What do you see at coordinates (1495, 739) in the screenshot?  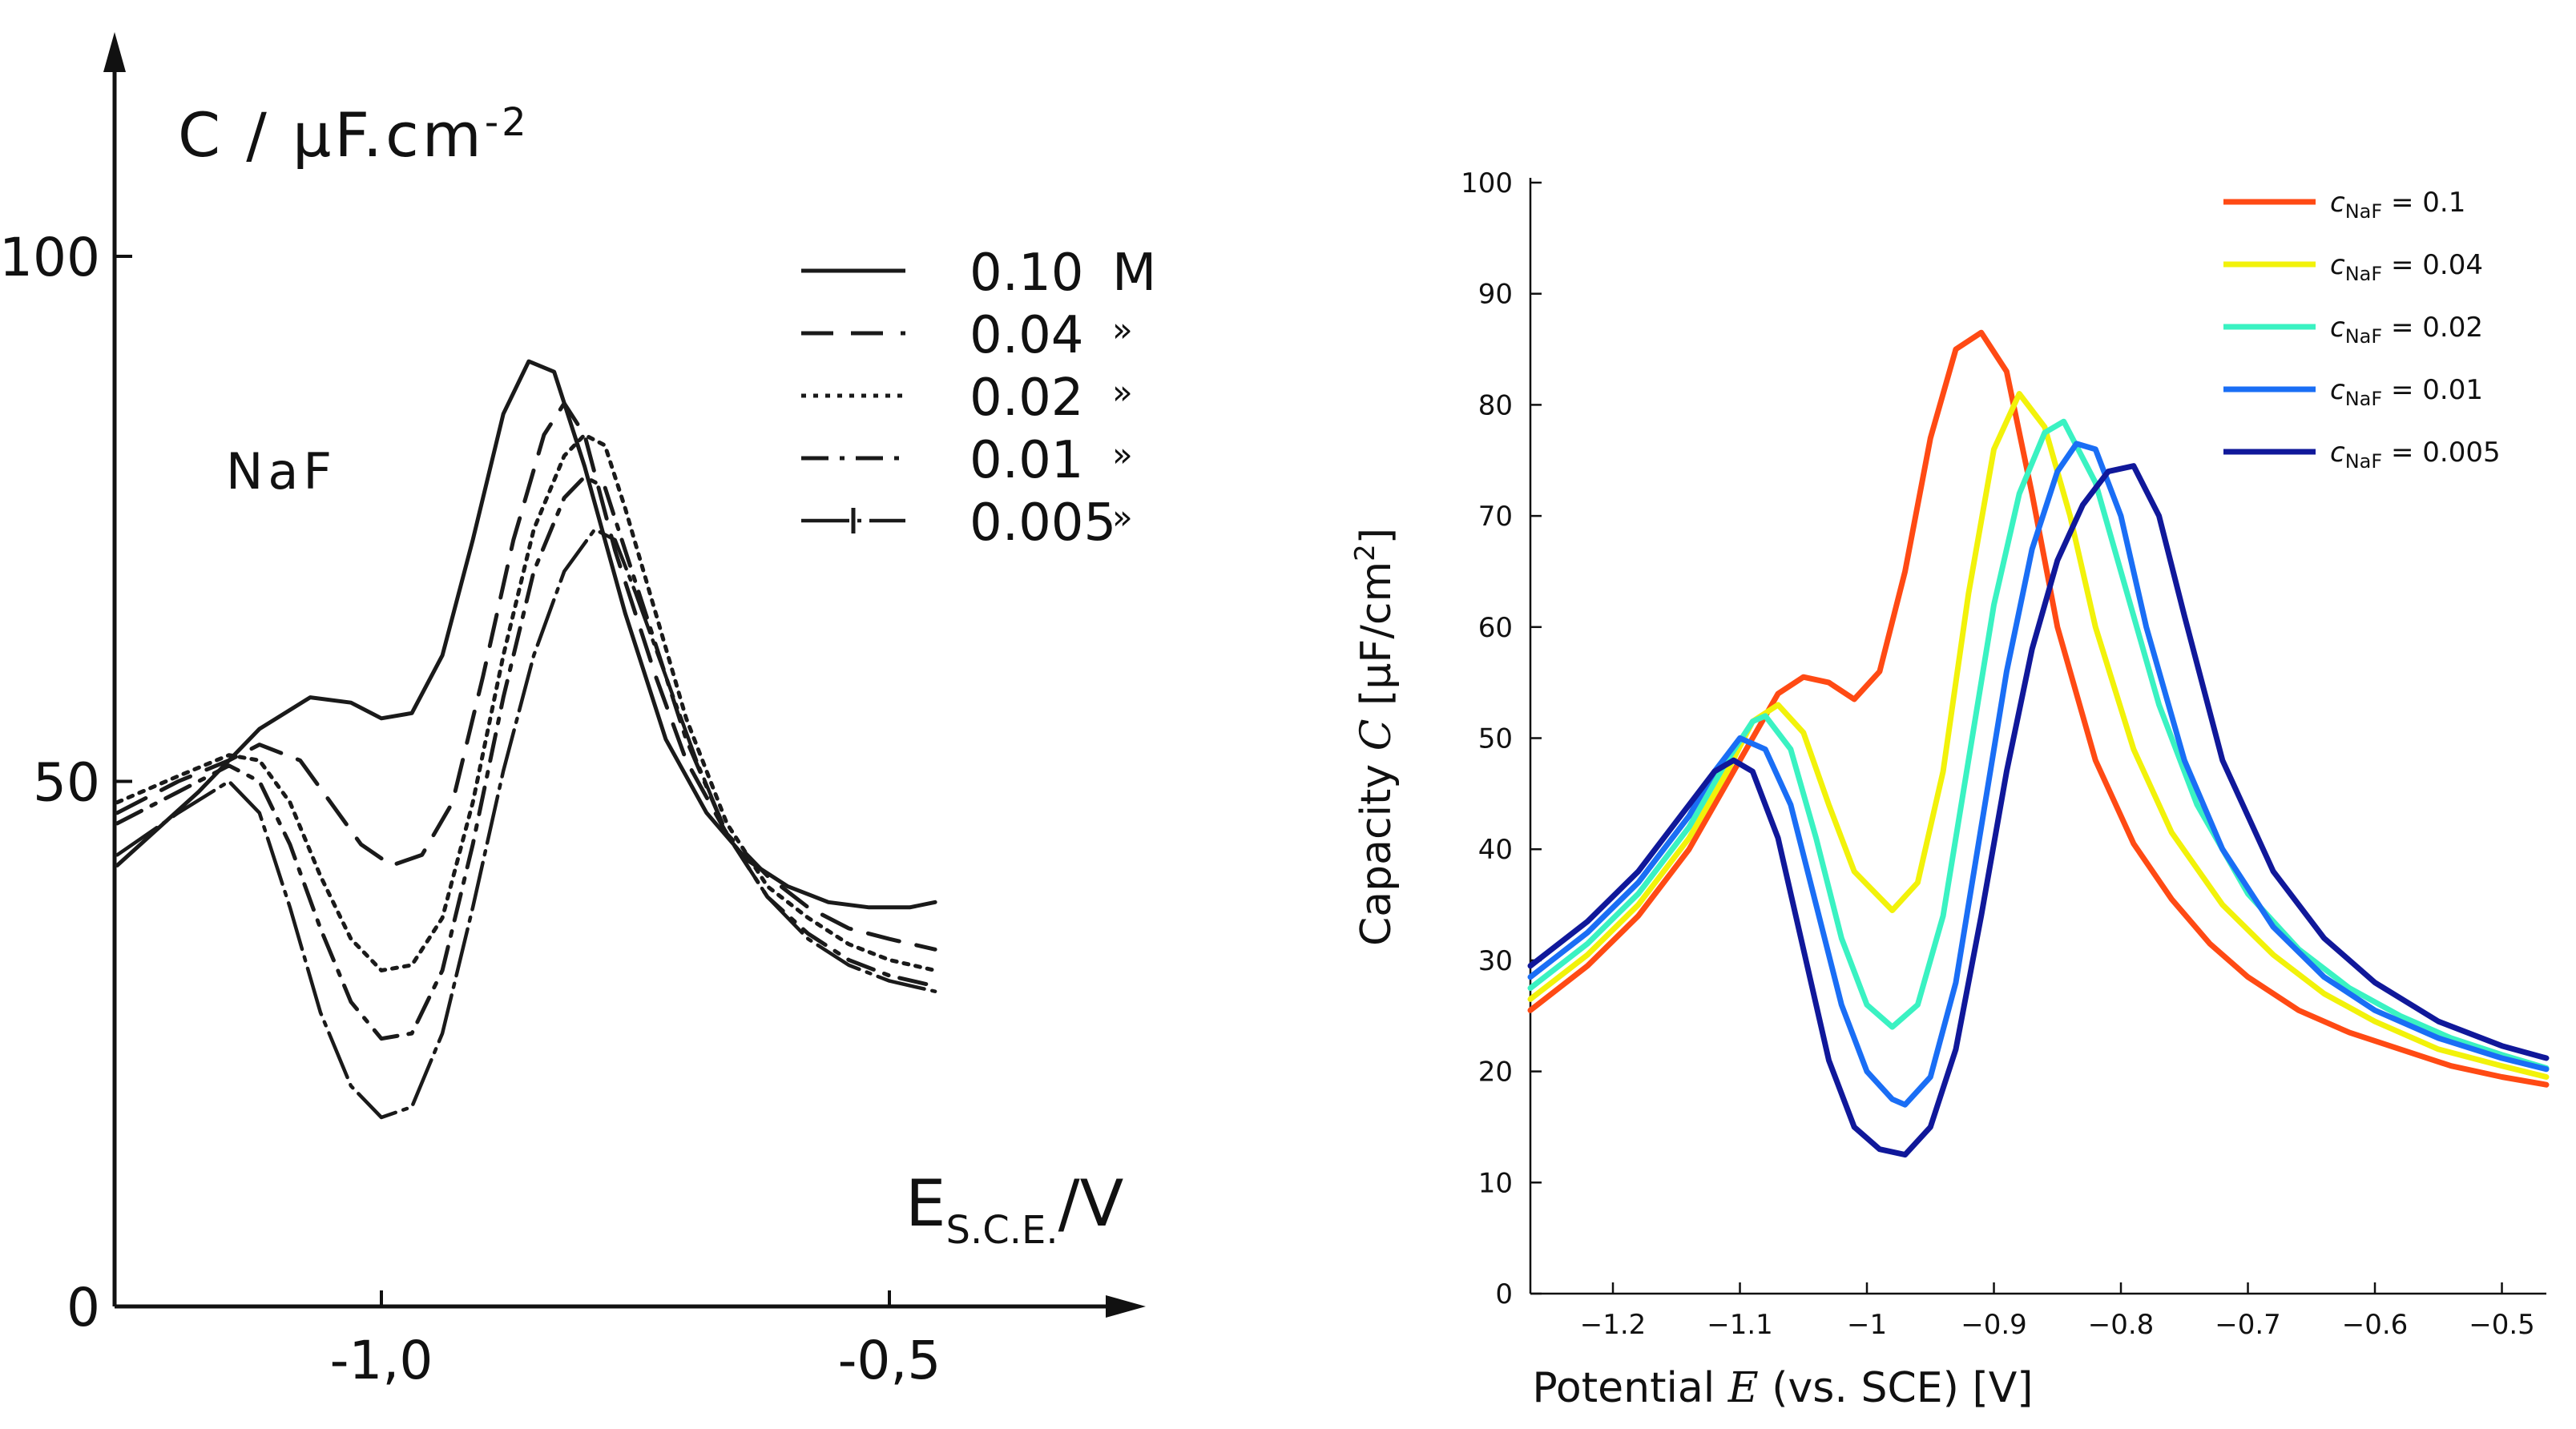 I see `right-y-tick-label: 50` at bounding box center [1495, 739].